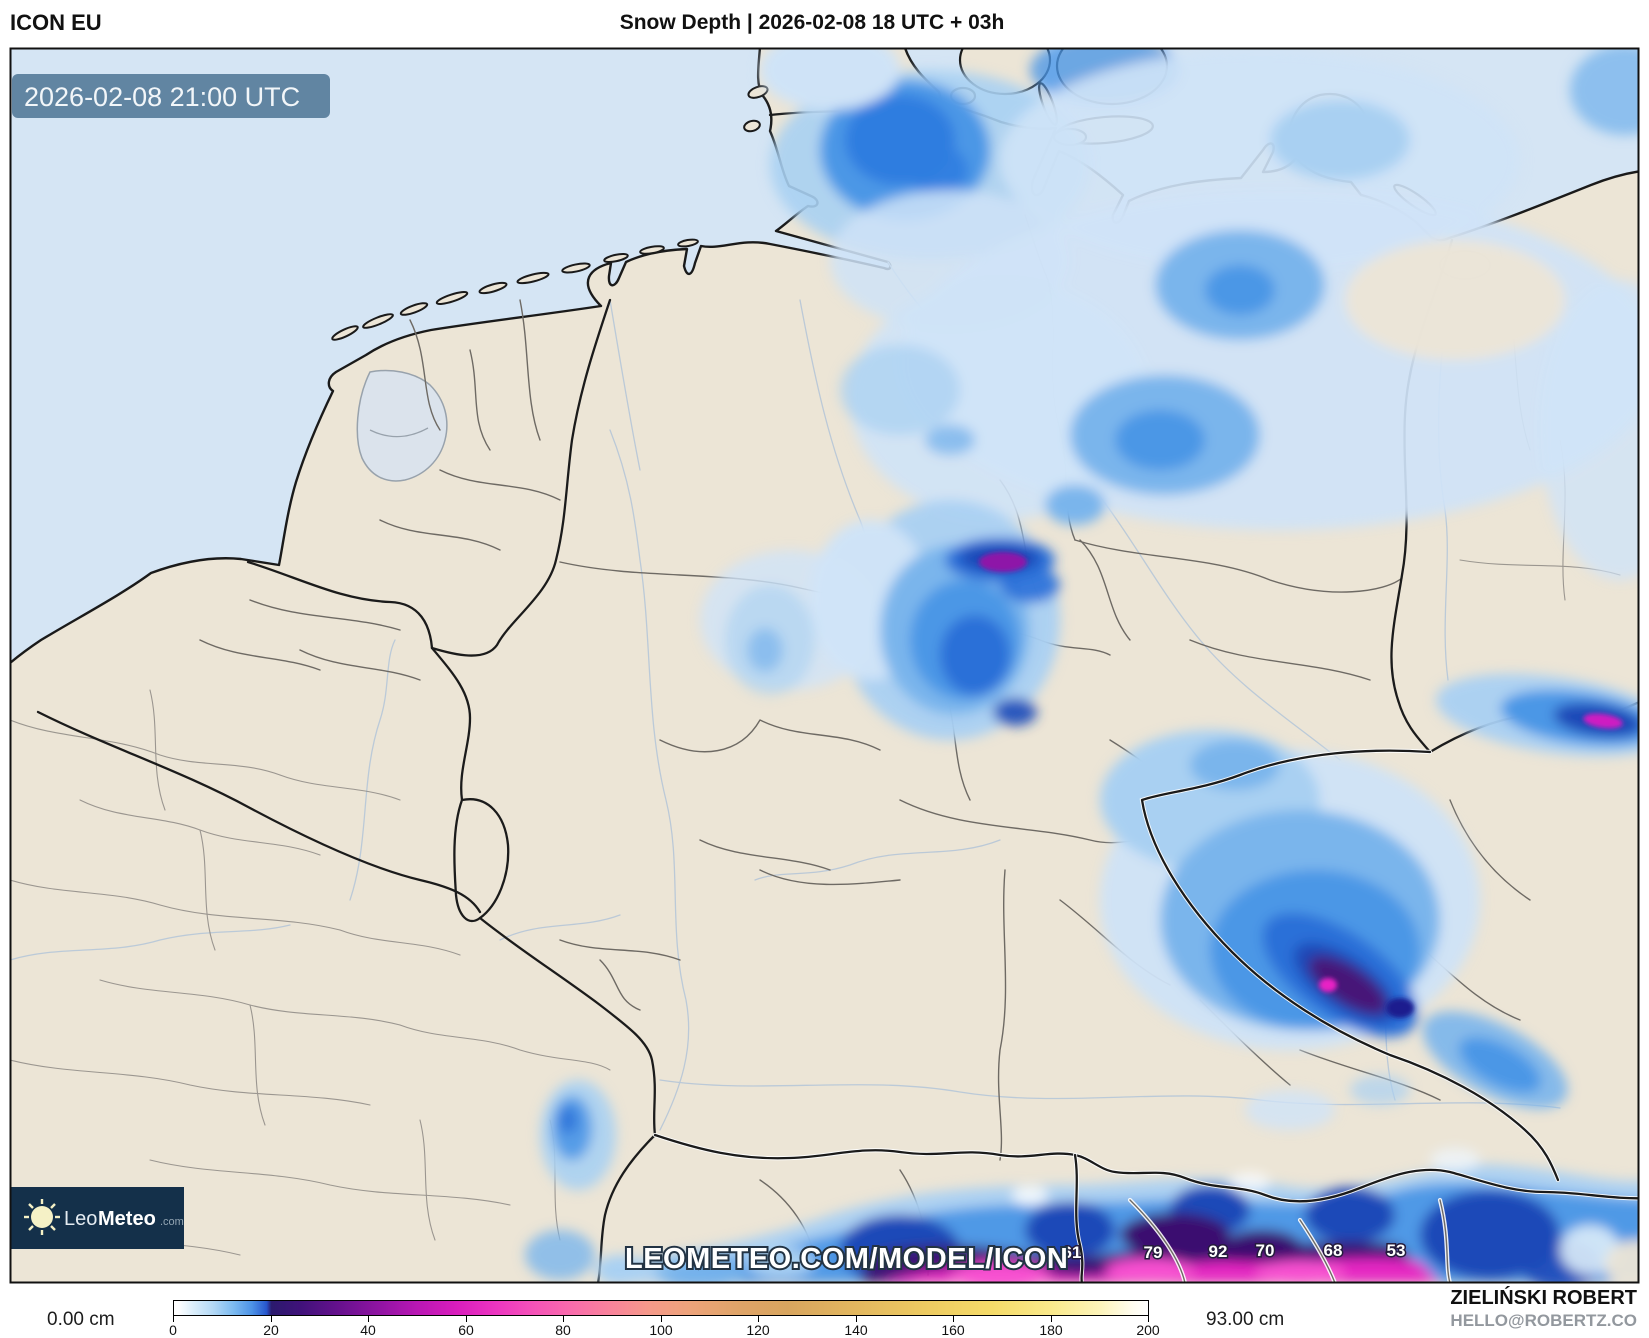  Describe the element at coordinates (856, 1330) in the screenshot. I see `colorbar-tick-label: 140` at that location.